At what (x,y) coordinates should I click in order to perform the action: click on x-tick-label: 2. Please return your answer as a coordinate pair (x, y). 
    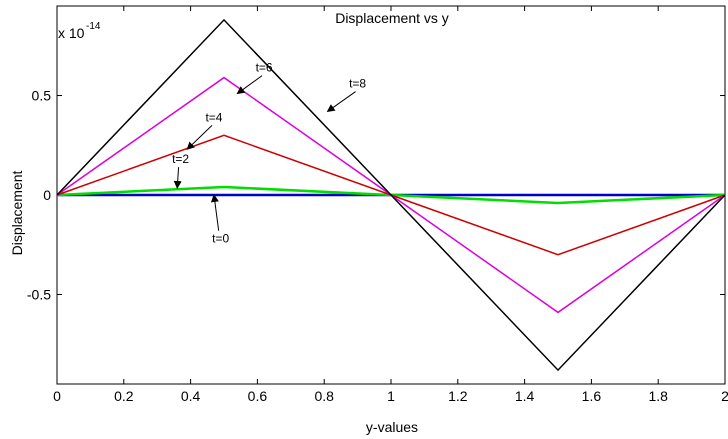
    Looking at the image, I should click on (724, 396).